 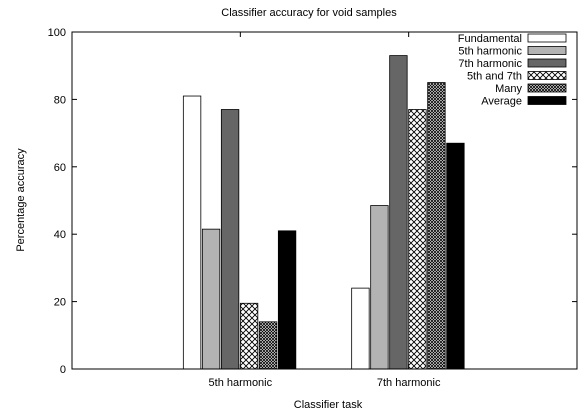 I want to click on y-tick-label: 60, so click(x=60, y=168).